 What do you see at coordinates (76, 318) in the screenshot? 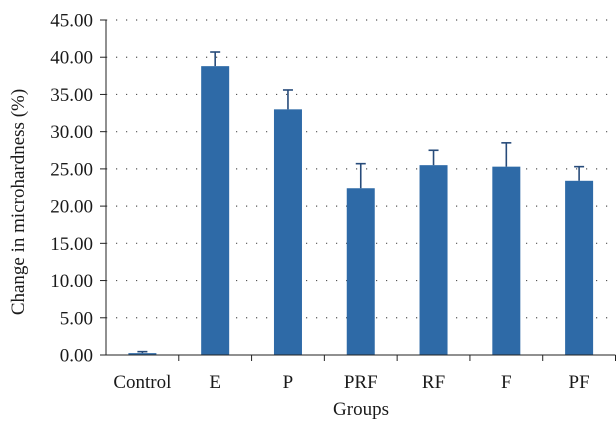
I see `y-tick-label: 5.00` at bounding box center [76, 318].